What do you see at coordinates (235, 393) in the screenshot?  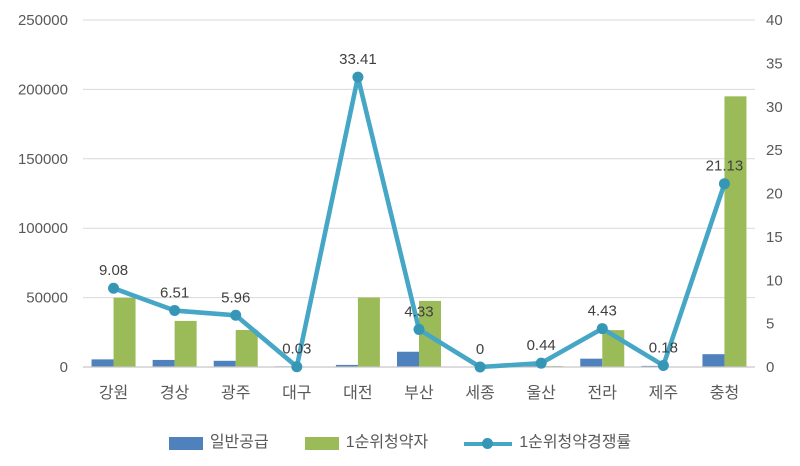 I see `x-axis-label: 광주` at bounding box center [235, 393].